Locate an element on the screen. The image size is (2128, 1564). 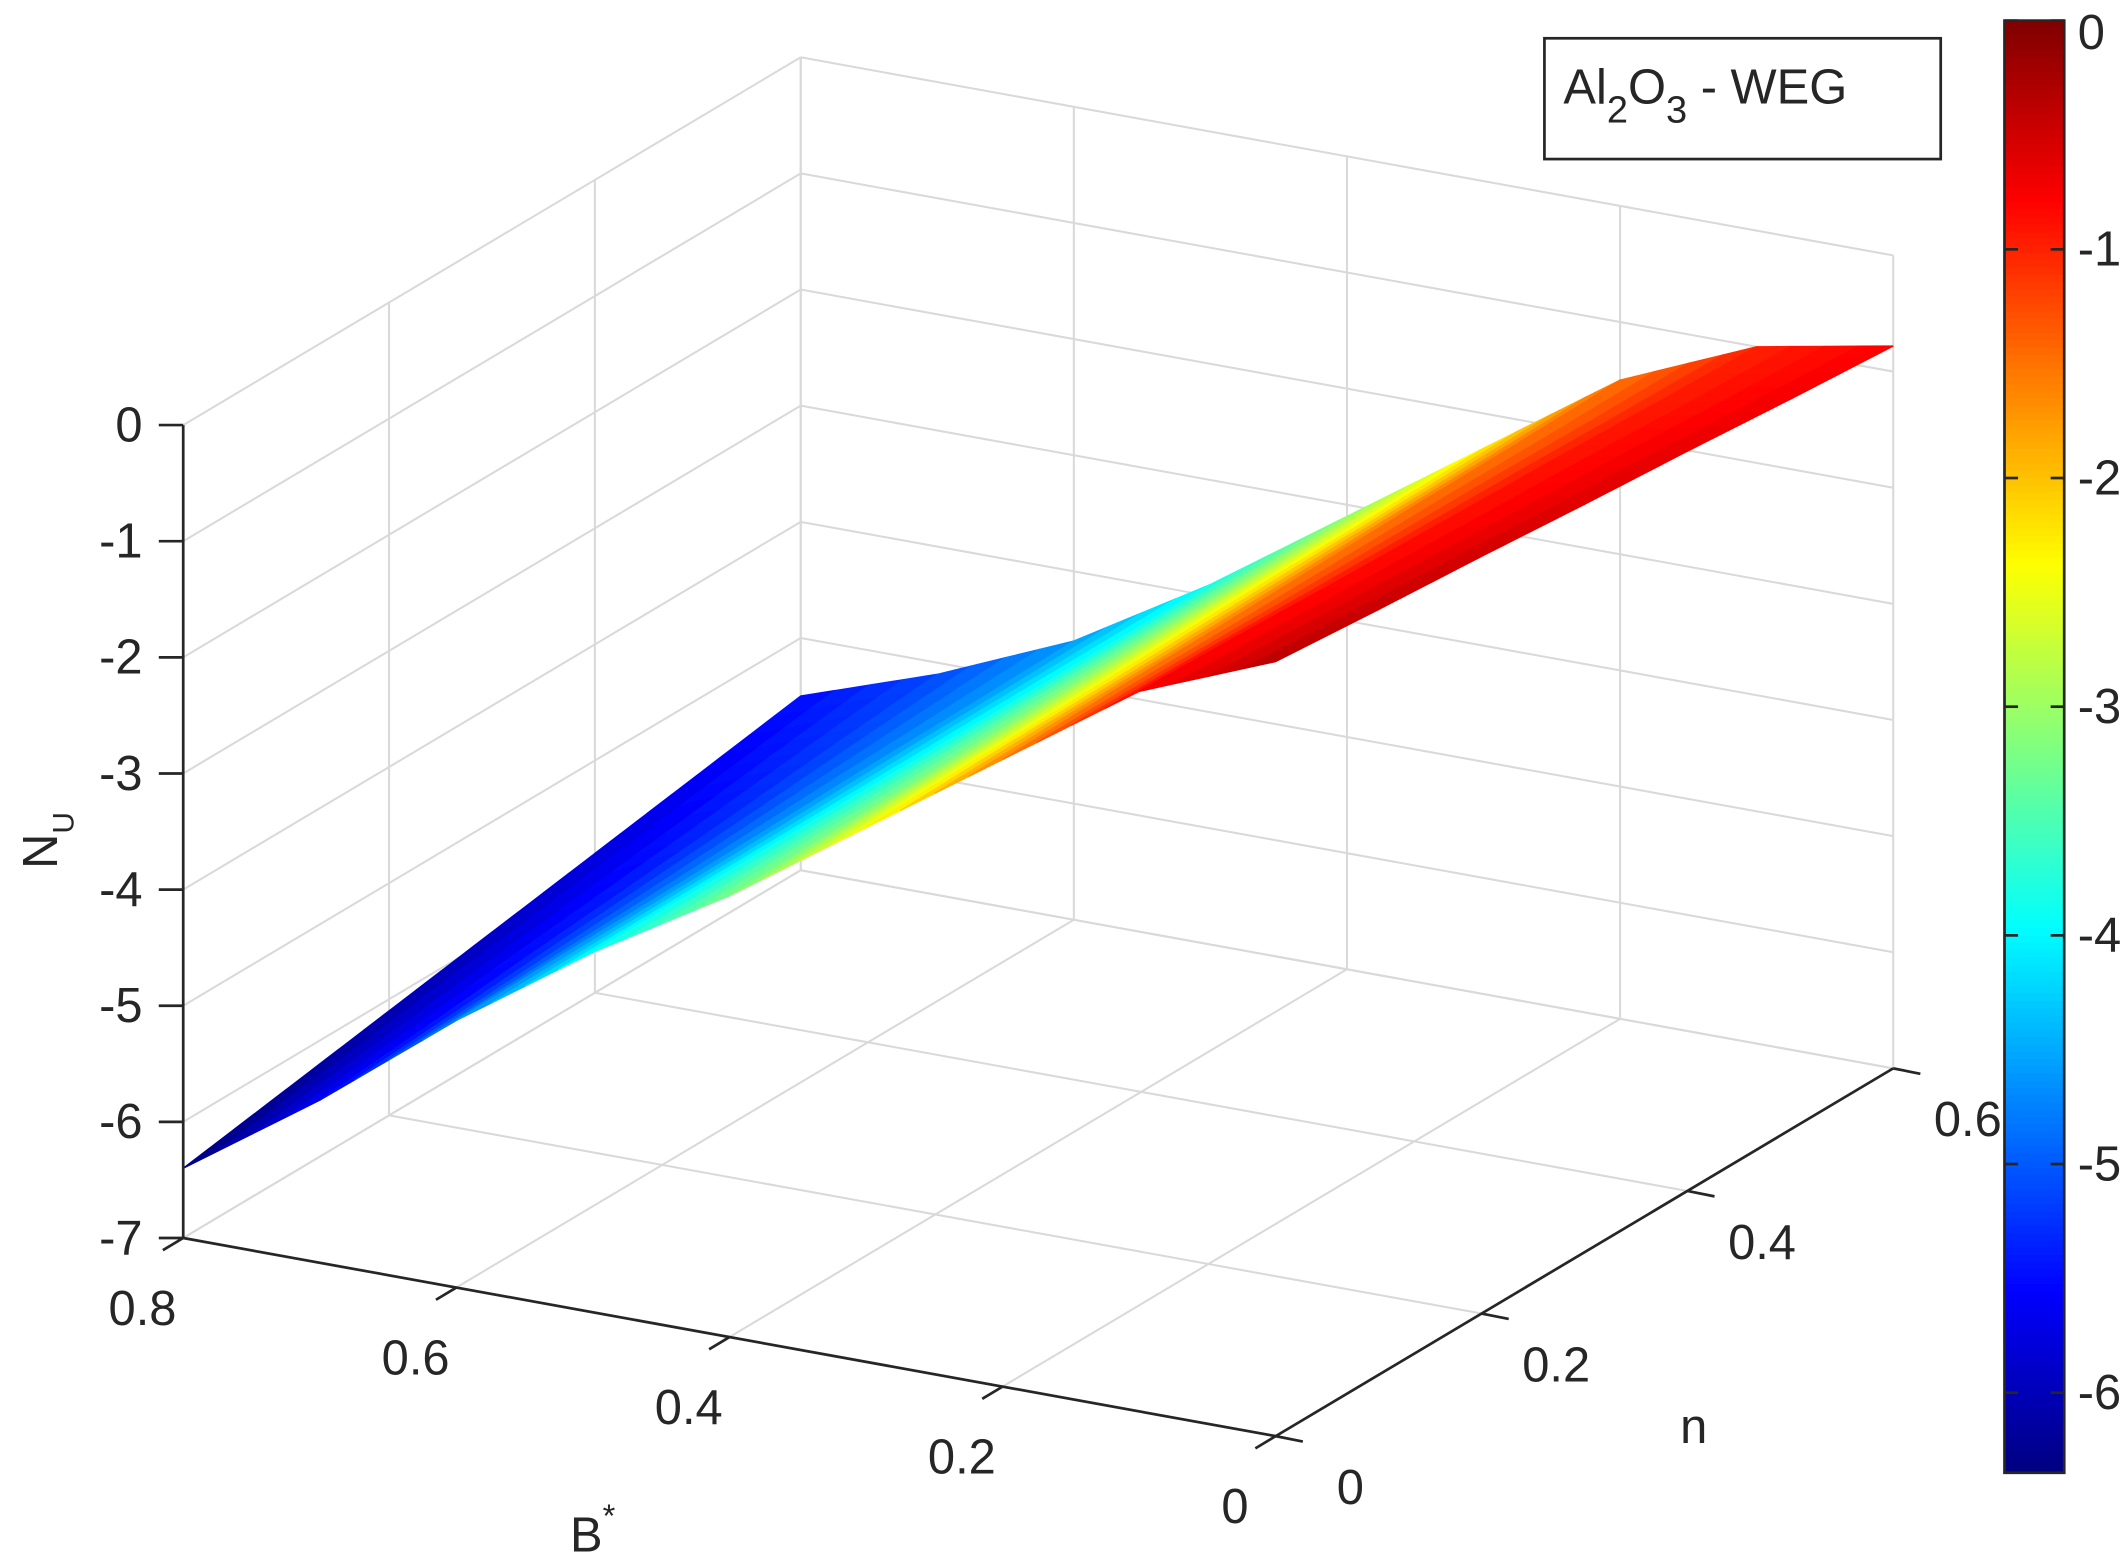
annotation-part: 2 is located at coordinates (1617, 110).